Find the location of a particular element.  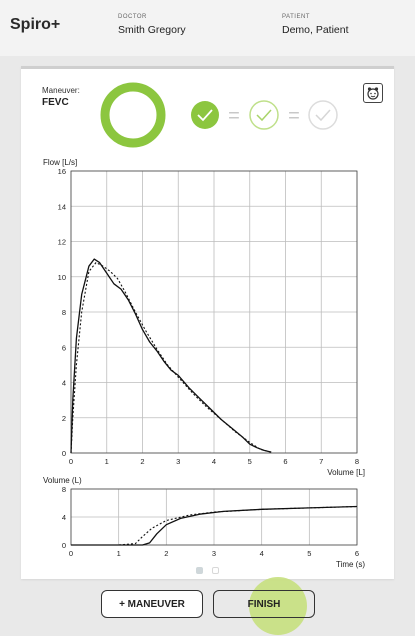

plot-frame is located at coordinates (214, 517).